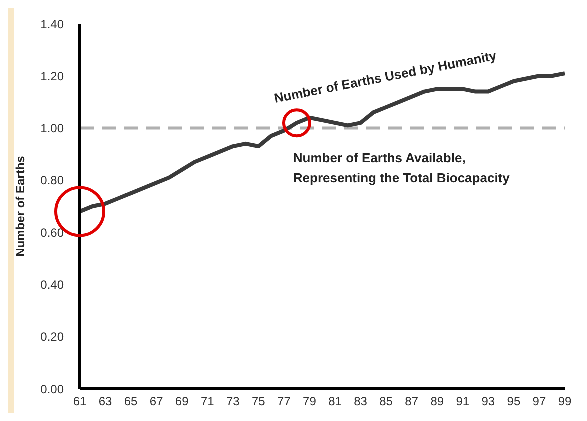 The width and height of the screenshot is (587, 421). I want to click on x-tick-label: 79, so click(310, 401).